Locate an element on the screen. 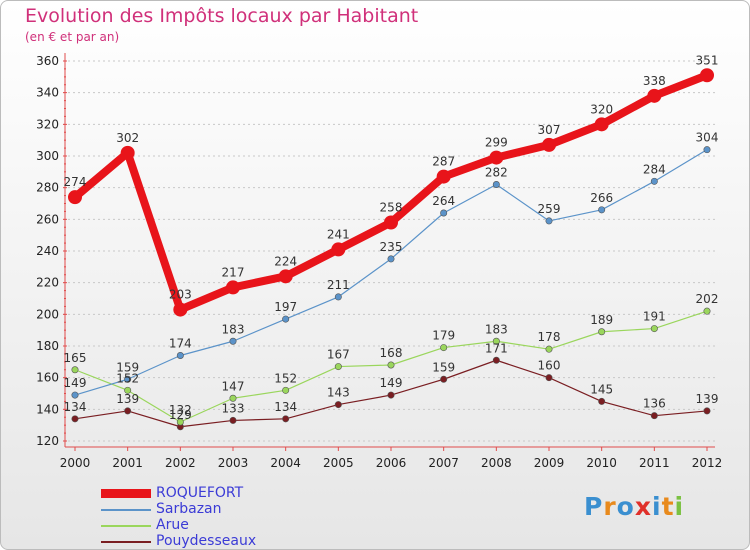 The image size is (750, 550). data-label: 191 is located at coordinates (654, 317).